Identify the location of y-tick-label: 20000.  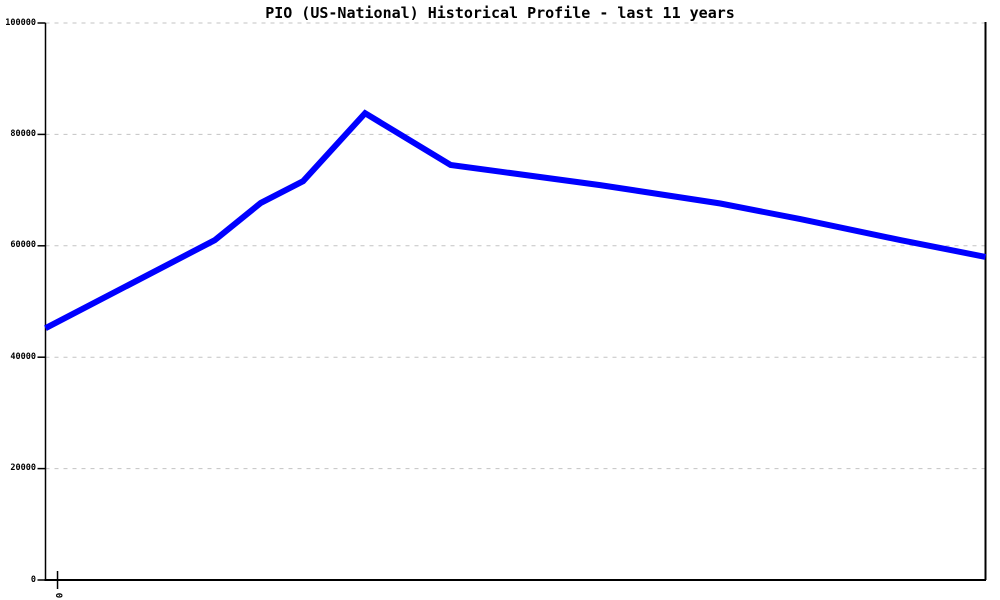
(23, 468).